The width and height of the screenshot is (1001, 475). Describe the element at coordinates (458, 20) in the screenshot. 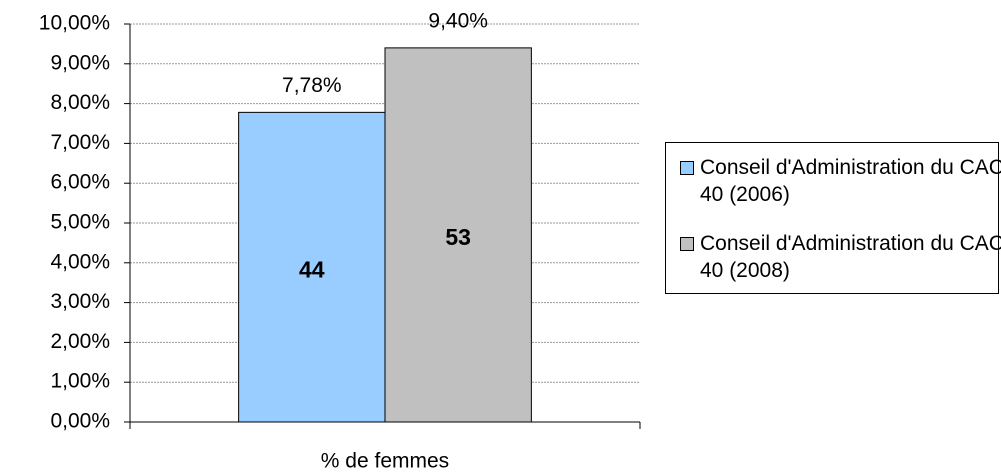

I see `value-label: 9,40%` at that location.